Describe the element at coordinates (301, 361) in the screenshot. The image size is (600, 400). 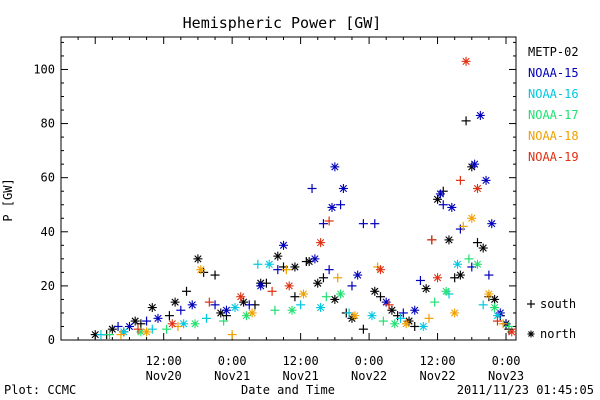
I see `x-tick-label-time: 12:00` at that location.